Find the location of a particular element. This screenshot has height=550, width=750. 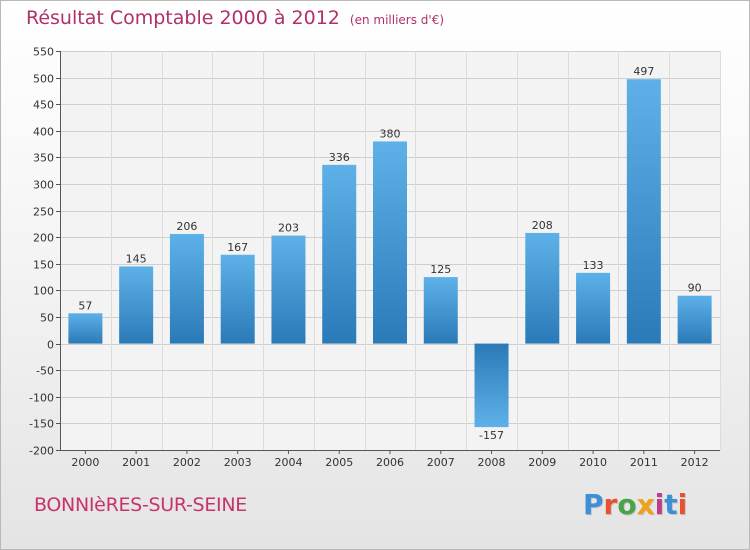

bar-2011 is located at coordinates (643, 211).